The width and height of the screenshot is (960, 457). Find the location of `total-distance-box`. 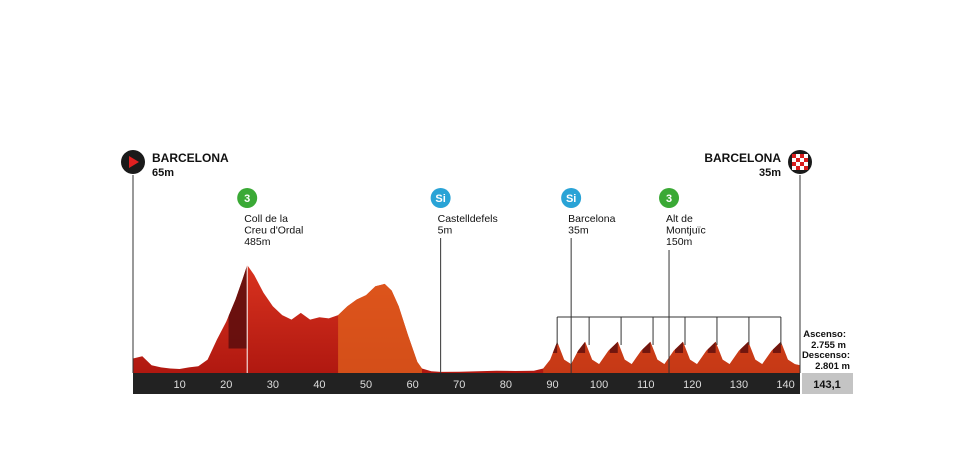

total-distance-box is located at coordinates (827, 383).